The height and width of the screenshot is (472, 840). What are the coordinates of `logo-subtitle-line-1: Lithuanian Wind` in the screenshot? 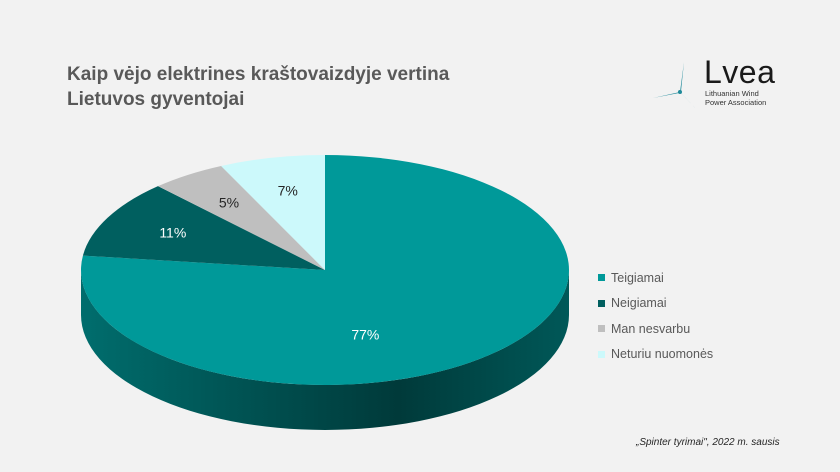 It's located at (732, 93).